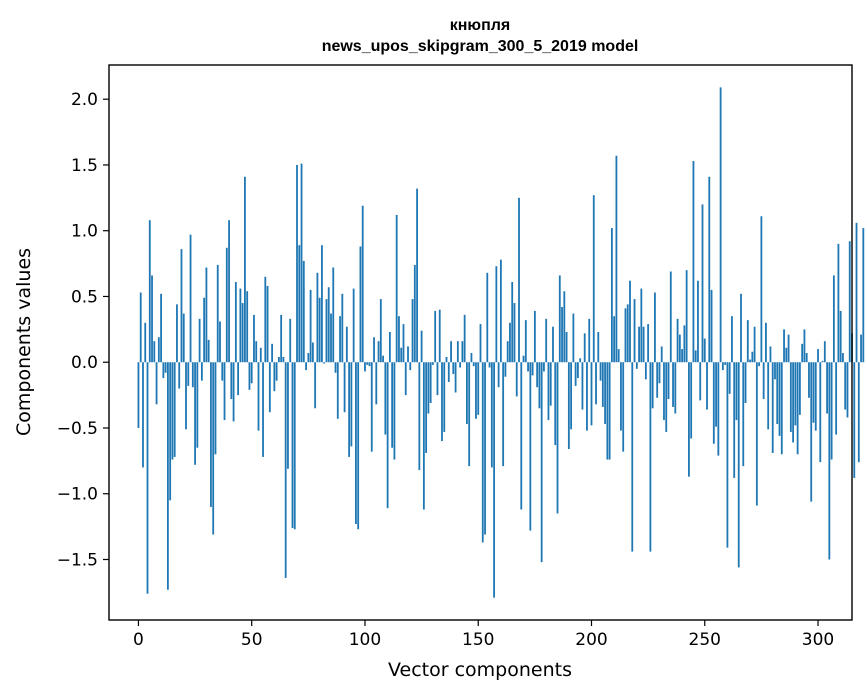 Image resolution: width=867 pixels, height=696 pixels. What do you see at coordinates (77, 429) in the screenshot?
I see `y-tick-label: −0.5` at bounding box center [77, 429].